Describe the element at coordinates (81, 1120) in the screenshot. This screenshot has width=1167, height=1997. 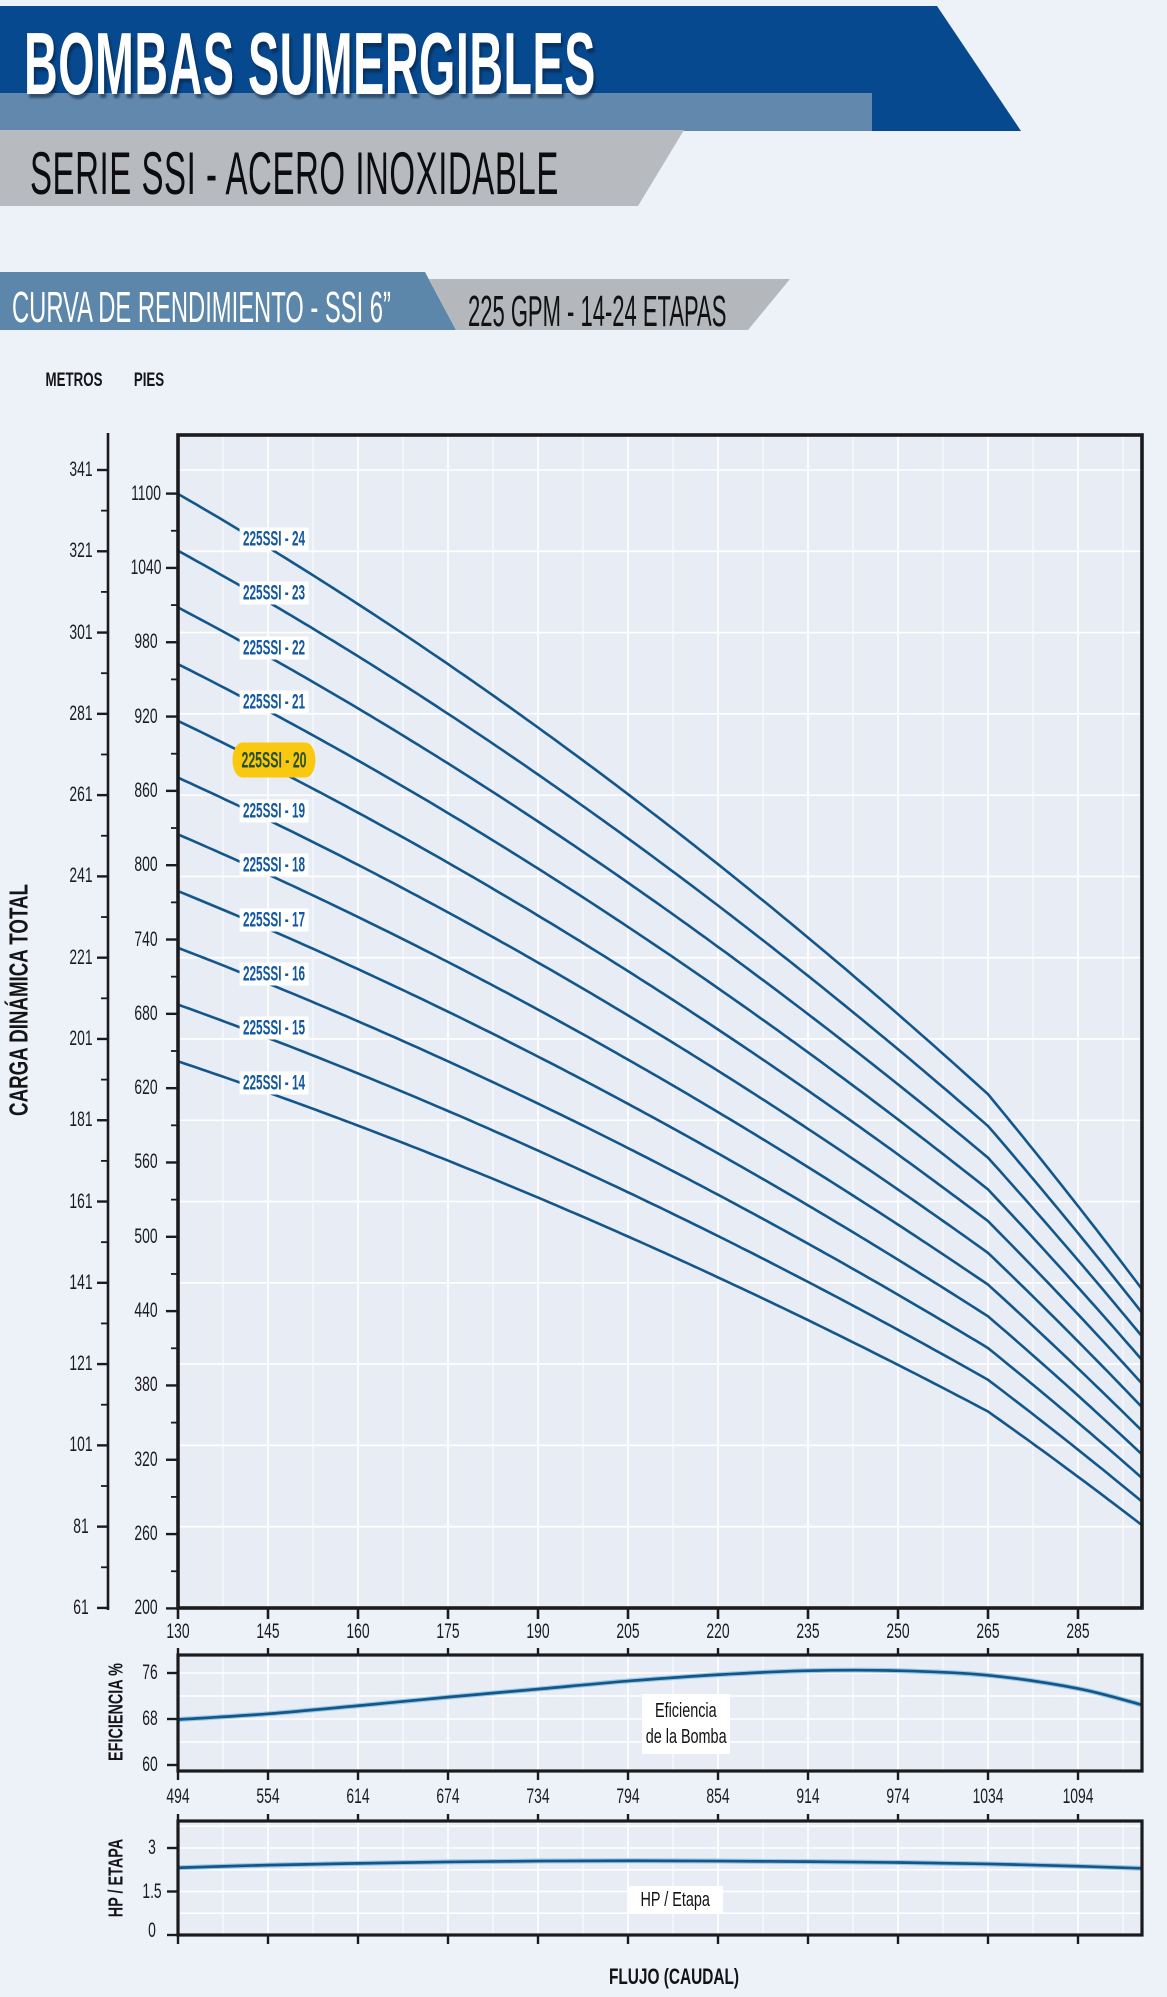
I see `metros-tick-label: 181` at that location.